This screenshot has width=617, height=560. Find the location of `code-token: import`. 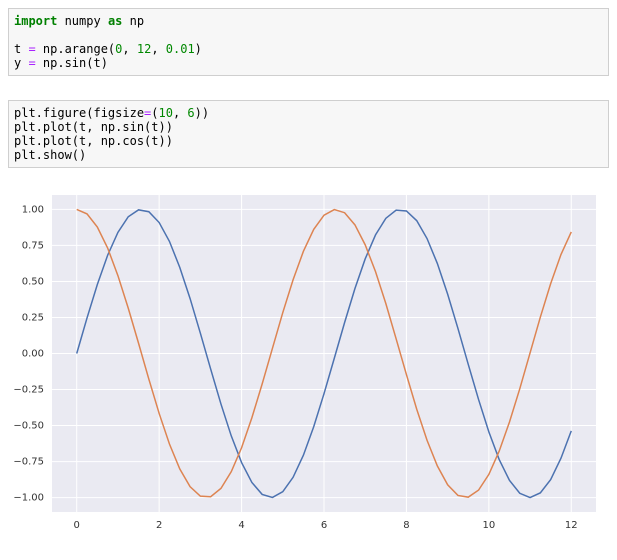

code-token: import is located at coordinates (36, 21).